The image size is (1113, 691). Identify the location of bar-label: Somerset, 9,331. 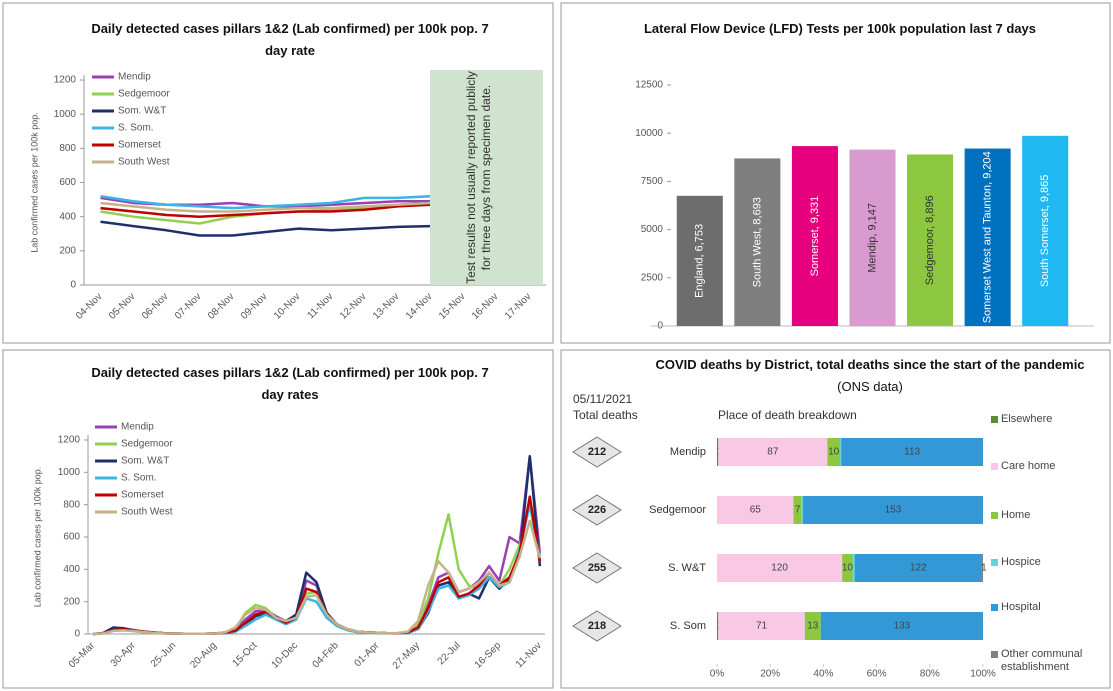
(815, 236).